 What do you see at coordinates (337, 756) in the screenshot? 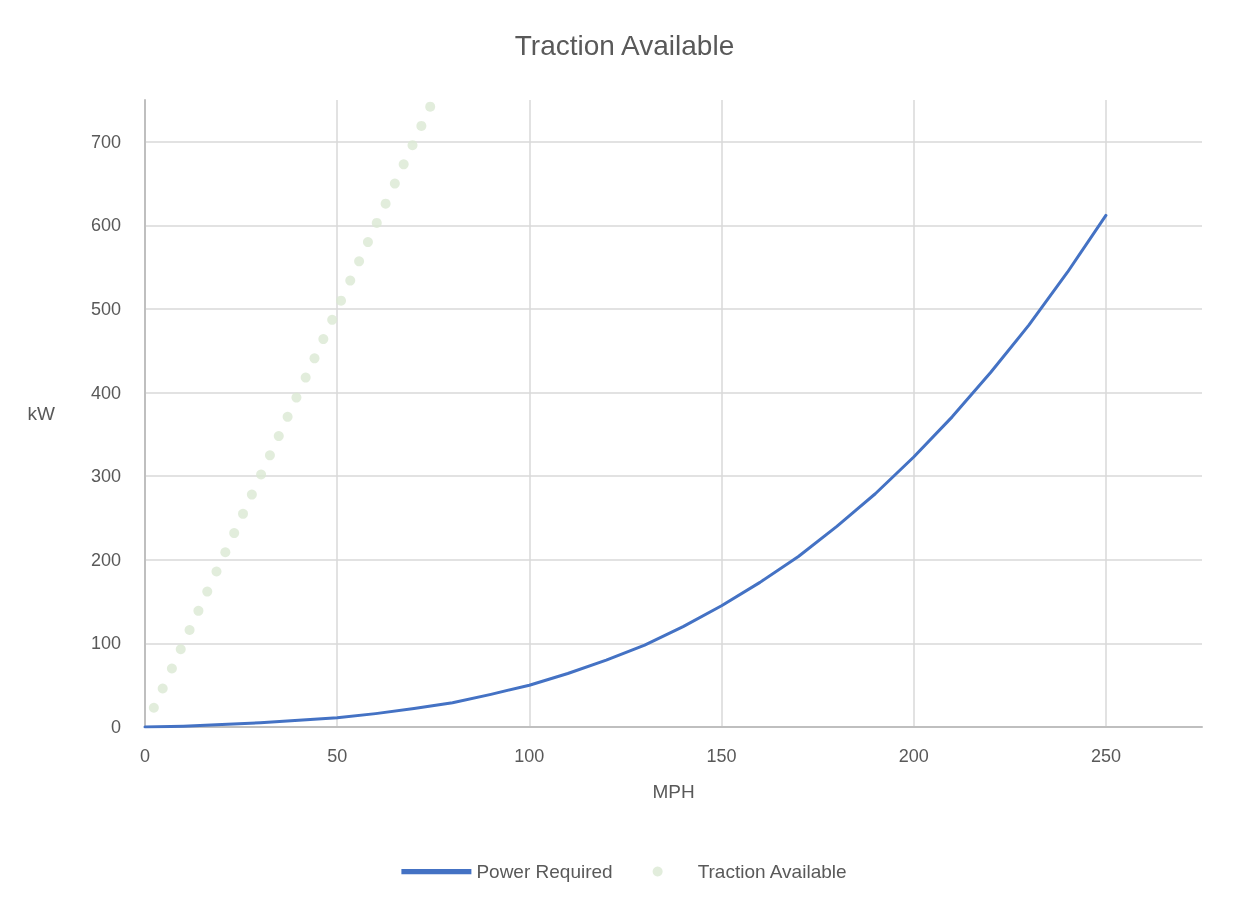
I see `x-tick-label: 50` at bounding box center [337, 756].